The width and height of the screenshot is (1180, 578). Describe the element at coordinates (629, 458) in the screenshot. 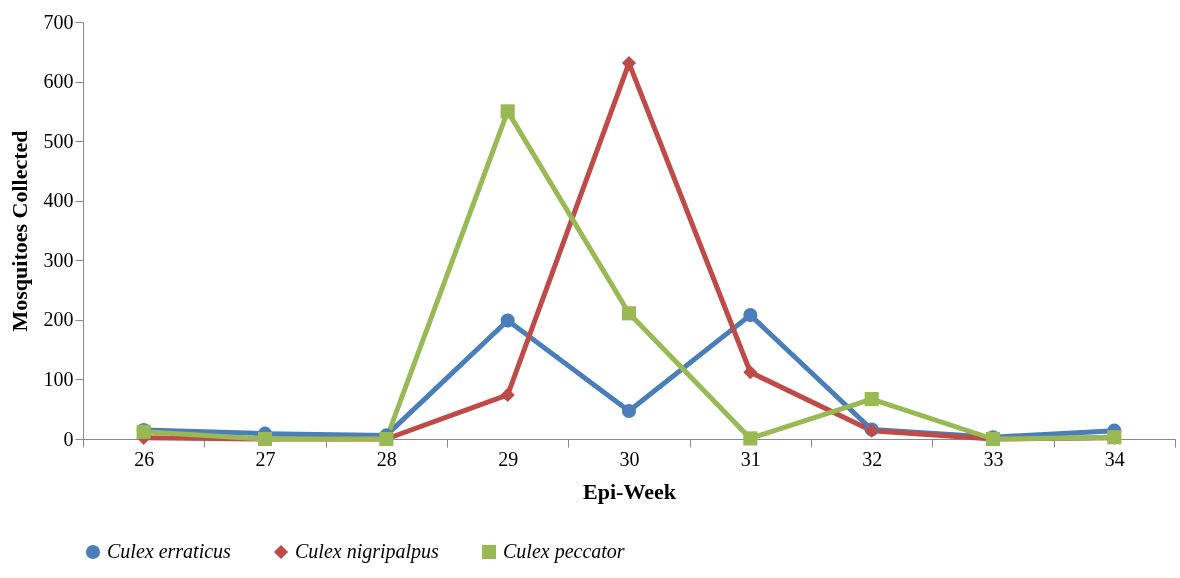

I see `x-tick-label: 30` at that location.